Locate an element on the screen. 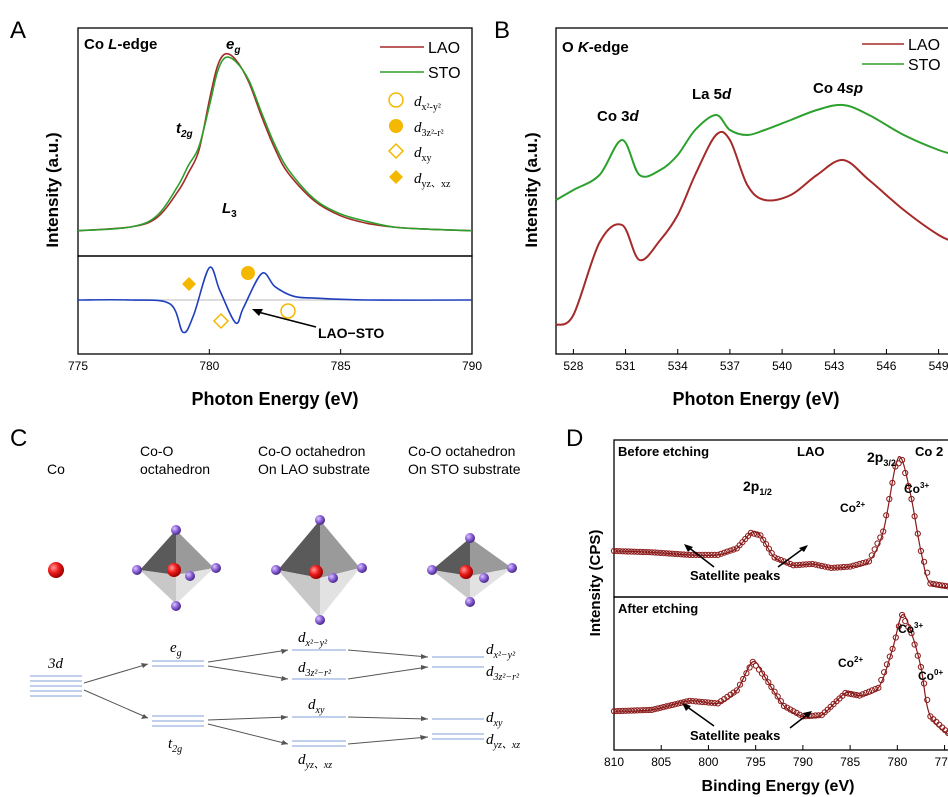  panel-d-ylabel: Intensity (CPS) is located at coordinates (595, 583).